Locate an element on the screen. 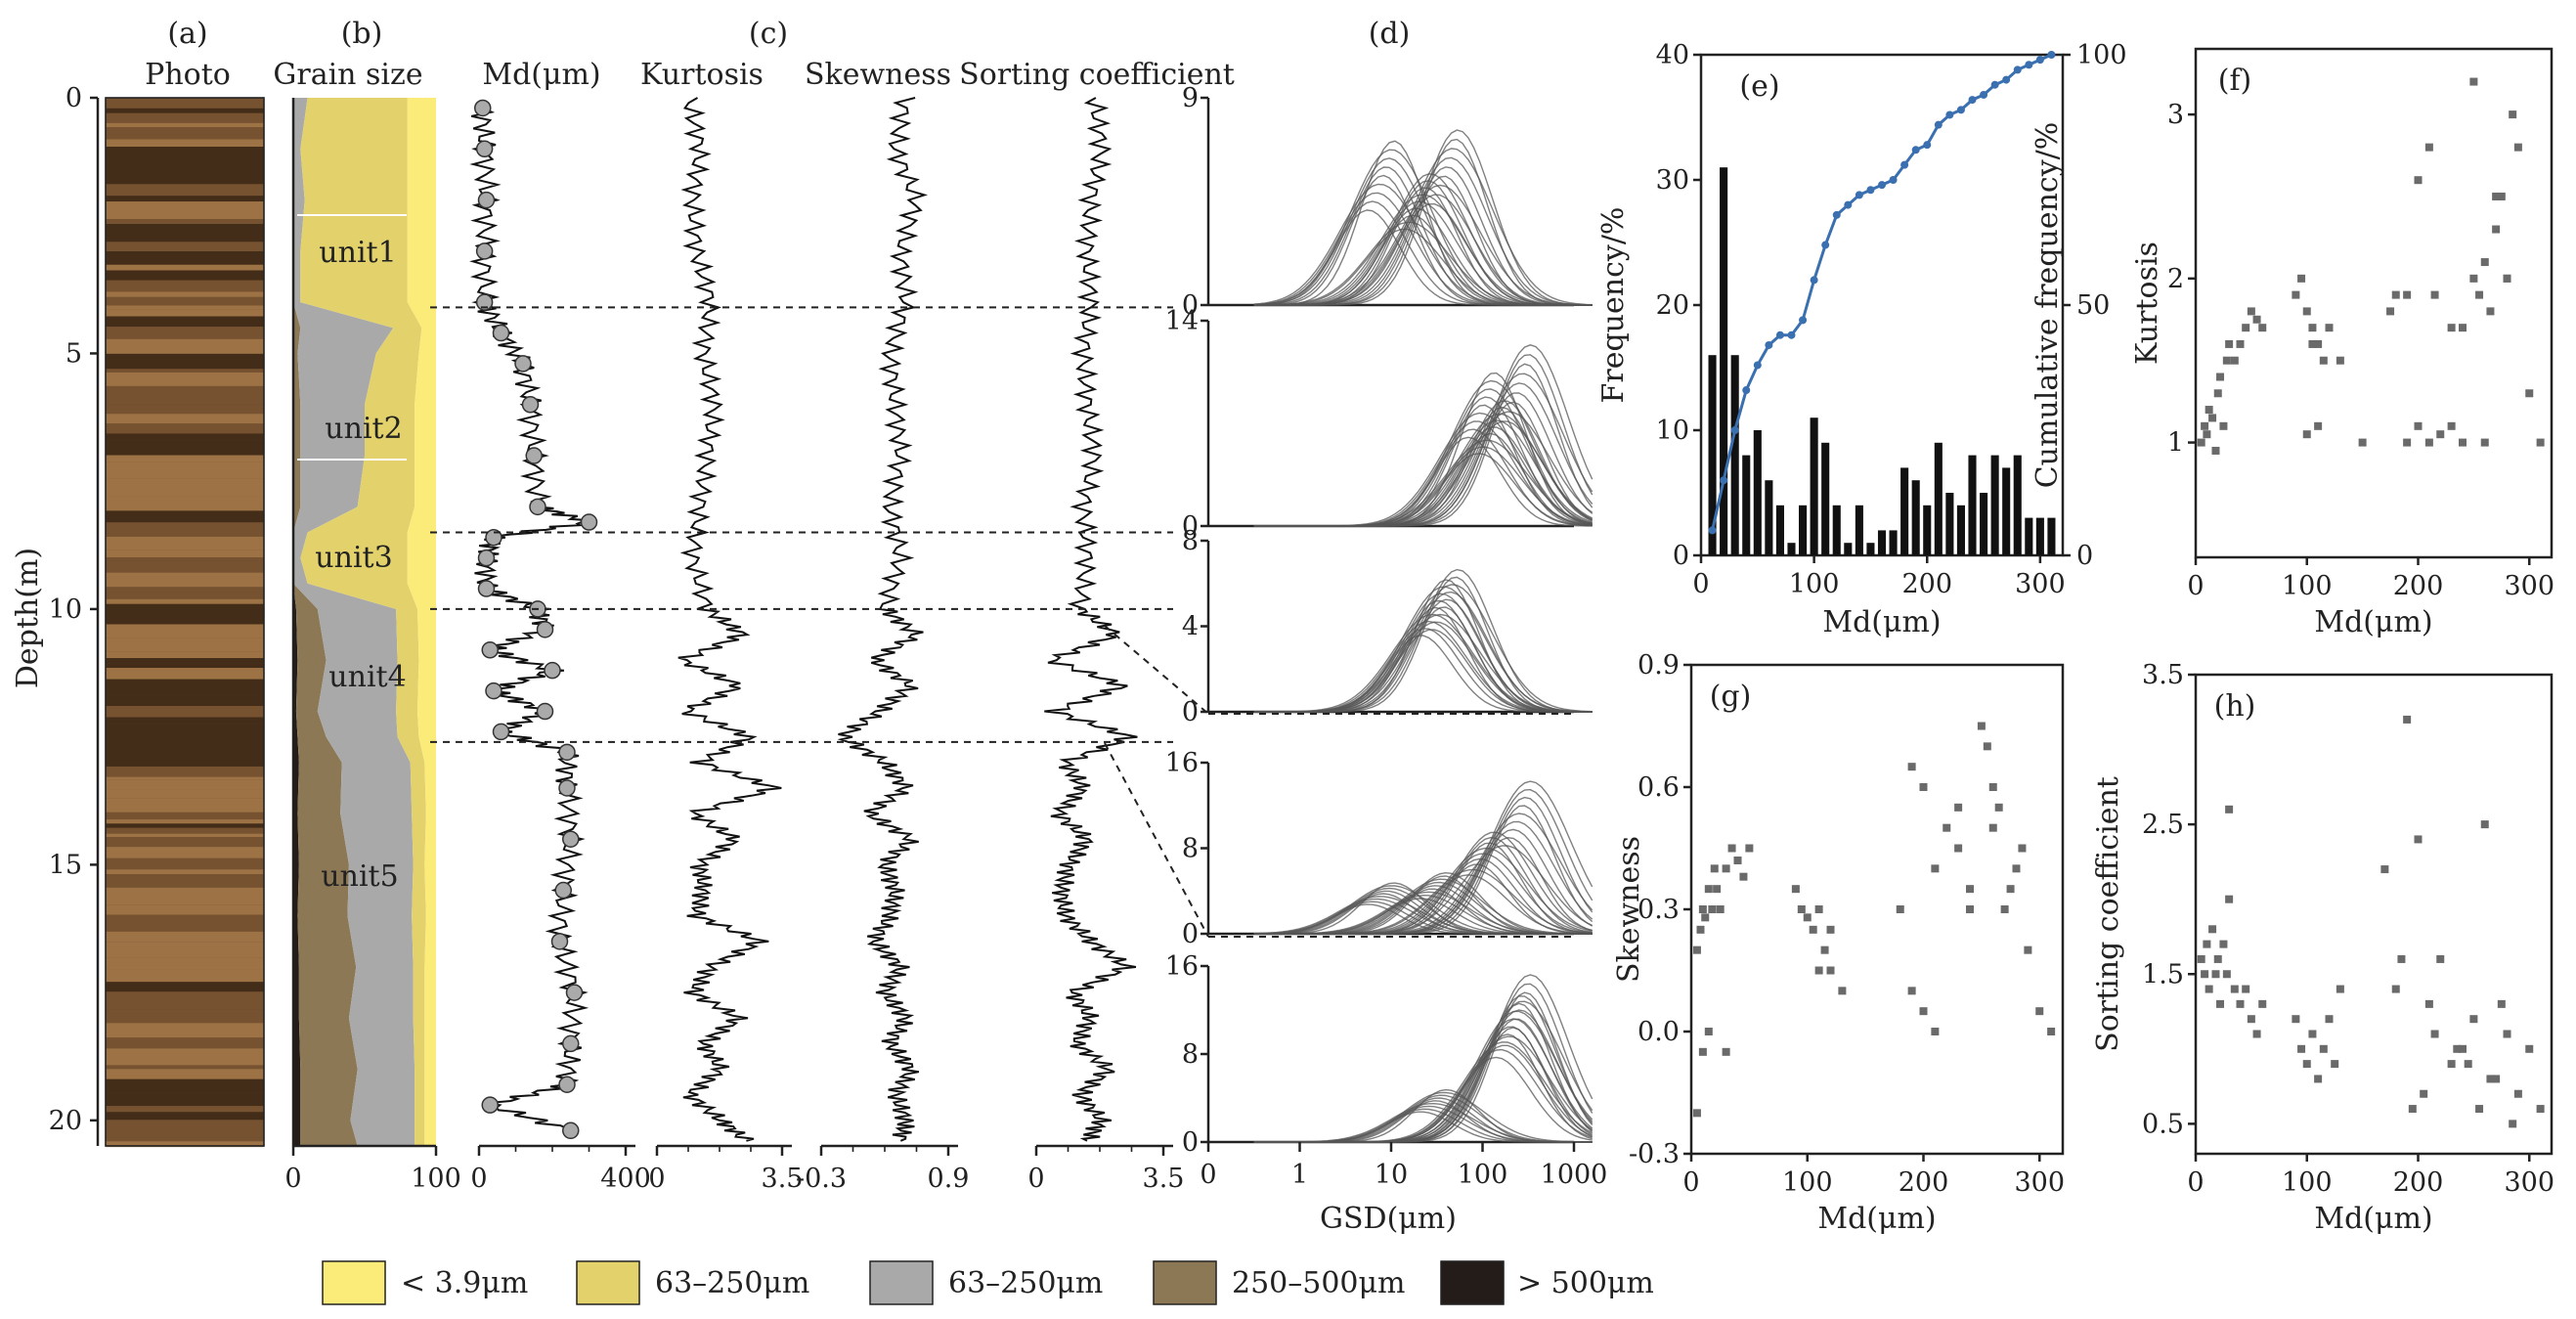  e-ytick-label: 20 is located at coordinates (1672, 306).